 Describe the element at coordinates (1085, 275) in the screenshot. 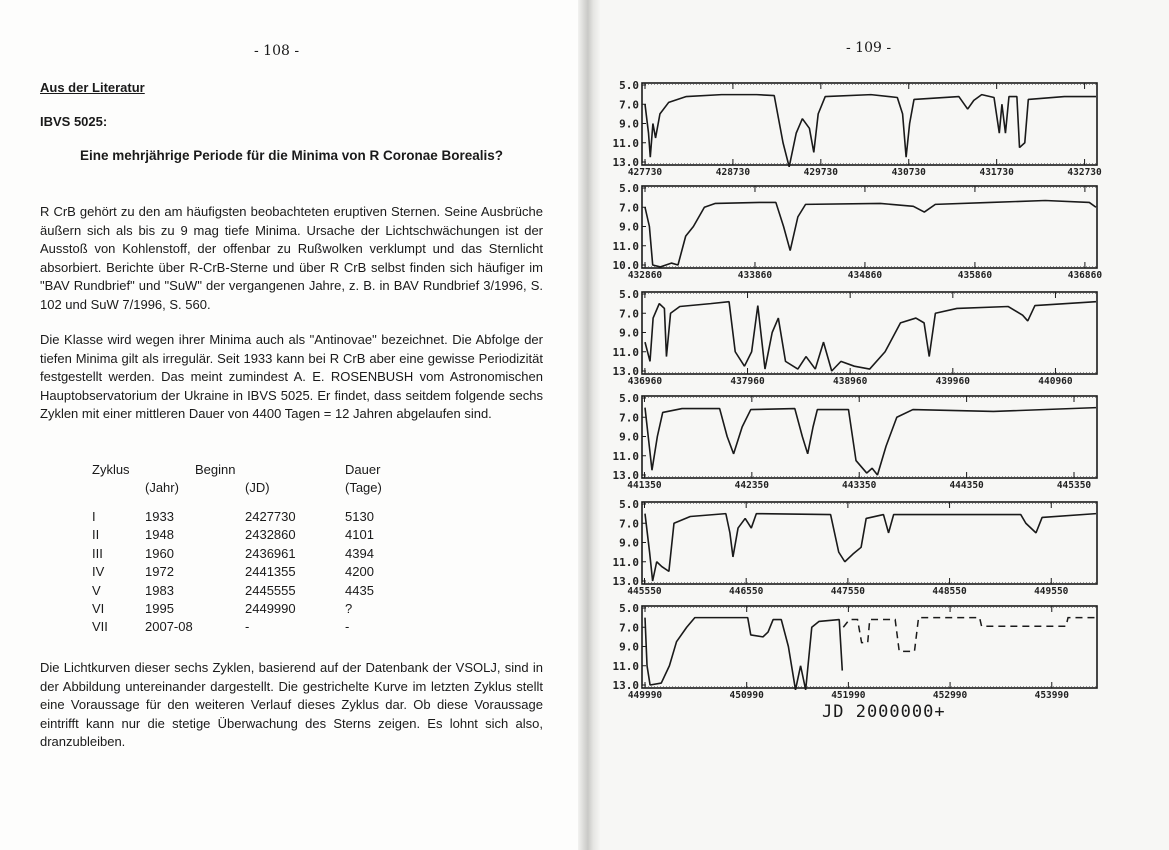

I see `x-tick-label: 436860` at that location.